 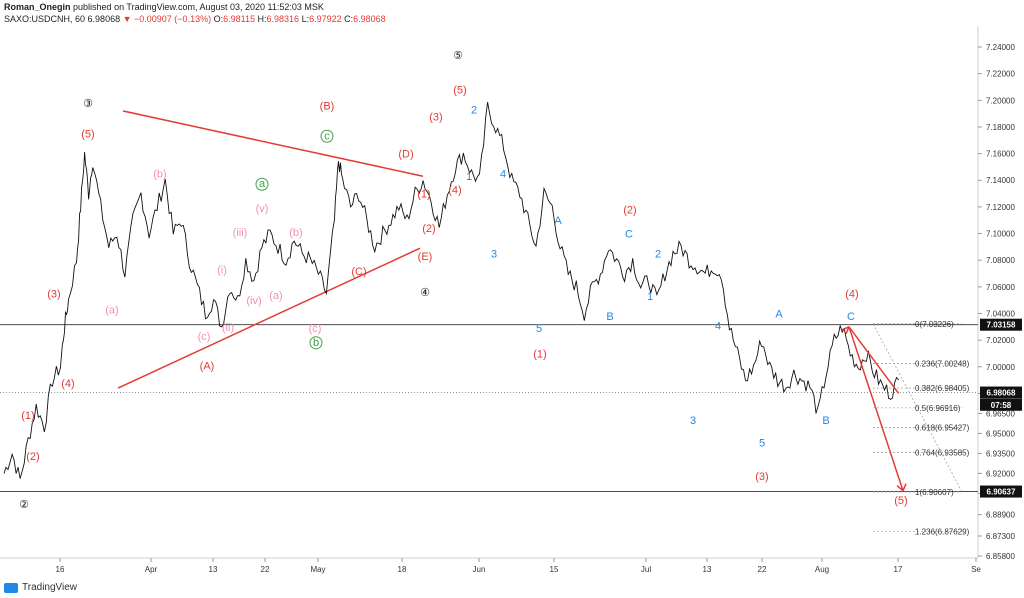 What do you see at coordinates (901, 487) in the screenshot?
I see `projection-arrowhead` at bounding box center [901, 487].